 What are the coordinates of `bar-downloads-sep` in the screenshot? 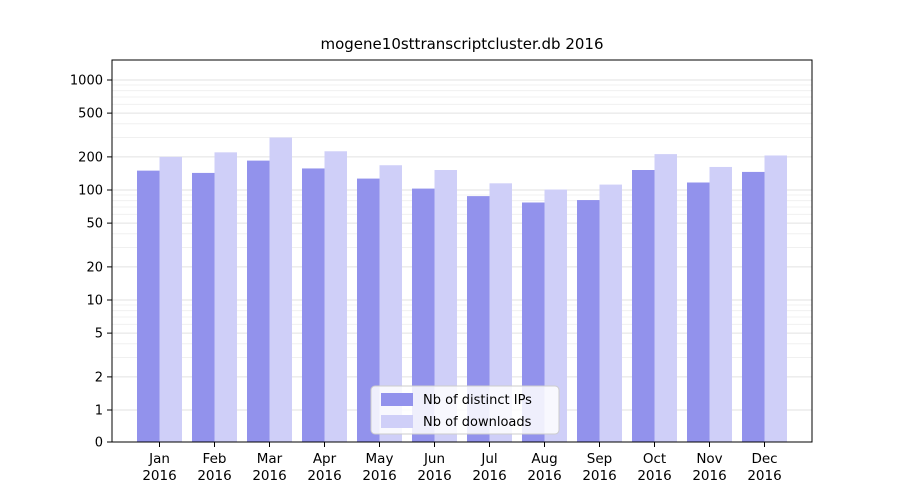 It's located at (610, 313).